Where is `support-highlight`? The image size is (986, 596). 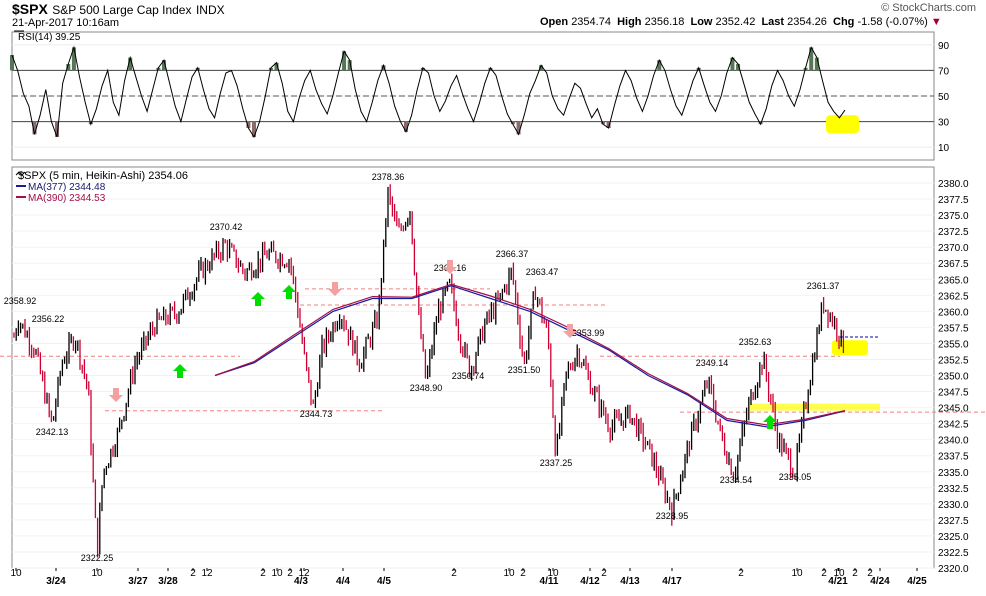
support-highlight is located at coordinates (815, 407).